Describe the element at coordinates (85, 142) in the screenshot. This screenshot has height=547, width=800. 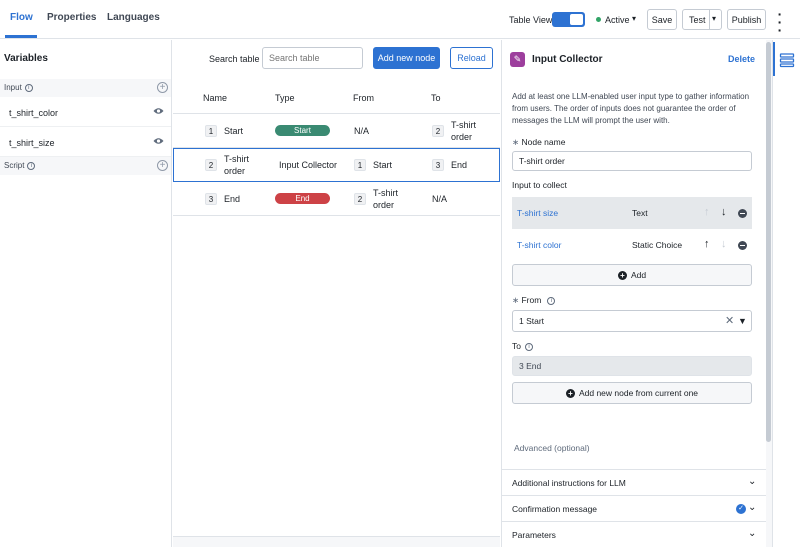
I see `variable-row: t_shirt_size` at that location.